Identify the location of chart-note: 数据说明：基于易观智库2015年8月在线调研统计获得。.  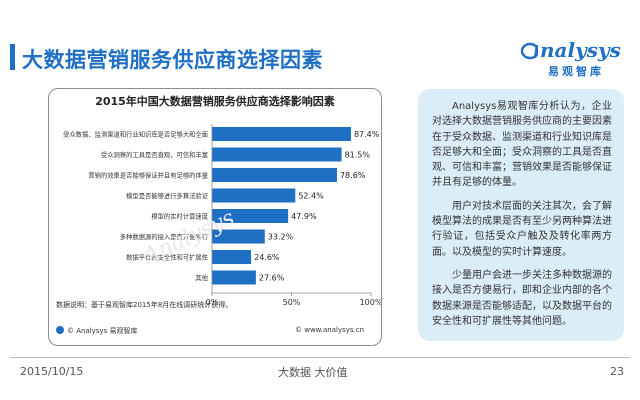
(144, 305).